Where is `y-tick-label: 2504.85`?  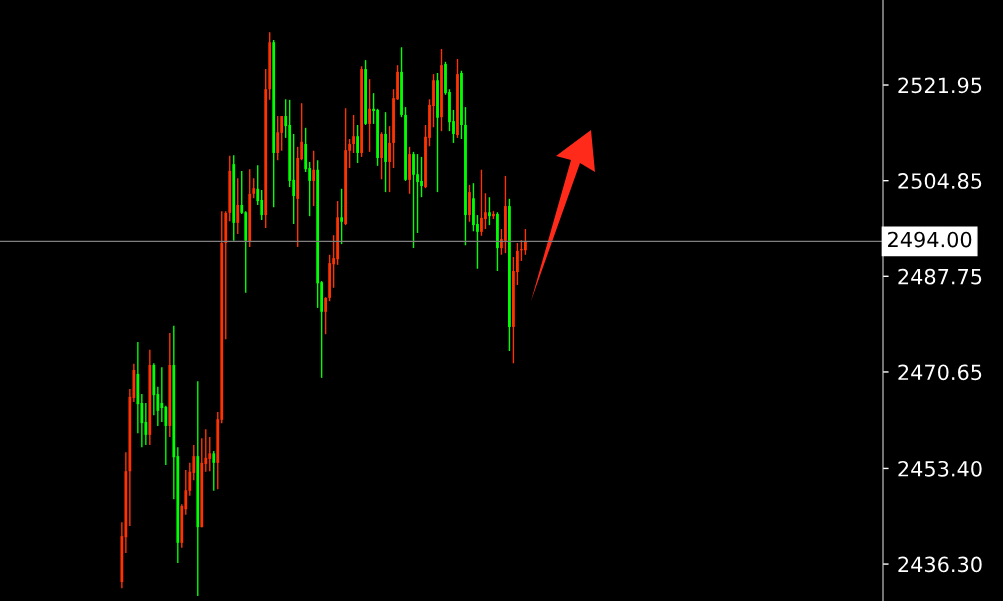 y-tick-label: 2504.85 is located at coordinates (940, 181).